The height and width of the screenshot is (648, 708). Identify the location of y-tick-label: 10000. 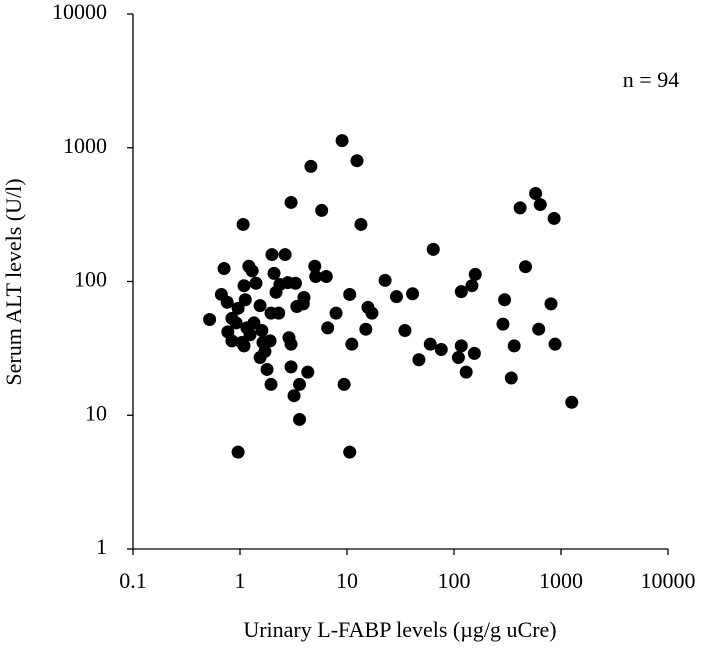
(79, 12).